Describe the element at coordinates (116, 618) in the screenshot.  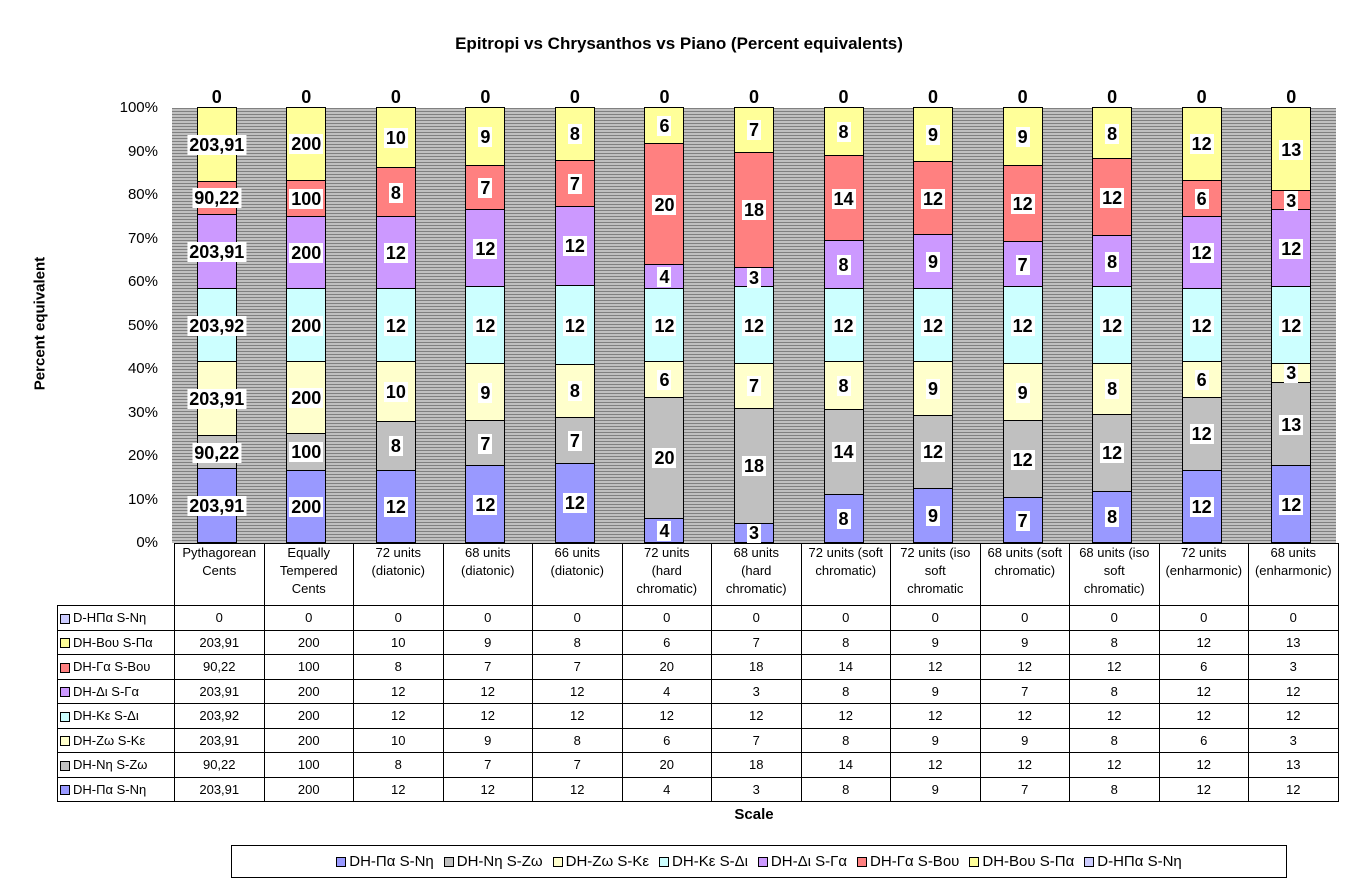
I see `series-label: D-HΠα S-Nη` at that location.